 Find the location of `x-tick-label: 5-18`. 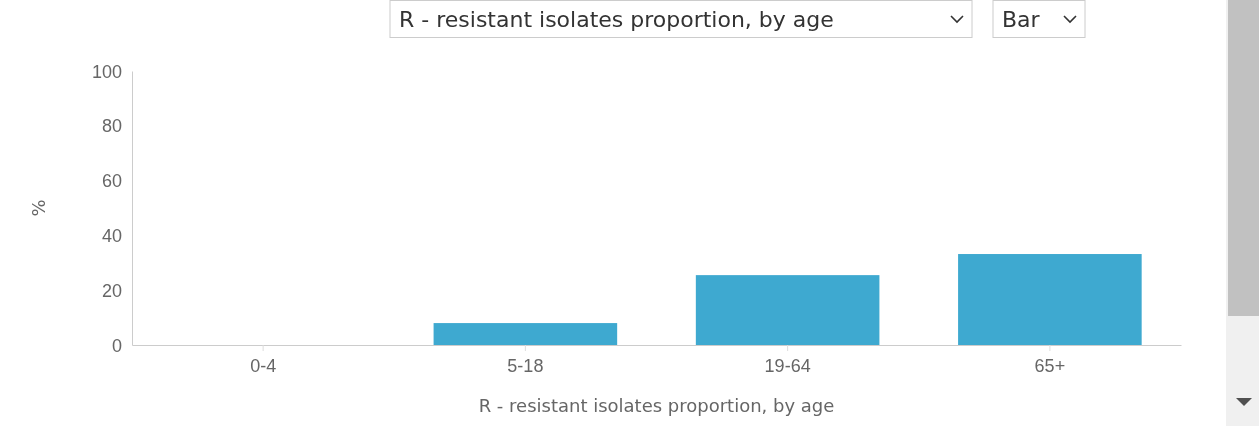

x-tick-label: 5-18 is located at coordinates (525, 365).